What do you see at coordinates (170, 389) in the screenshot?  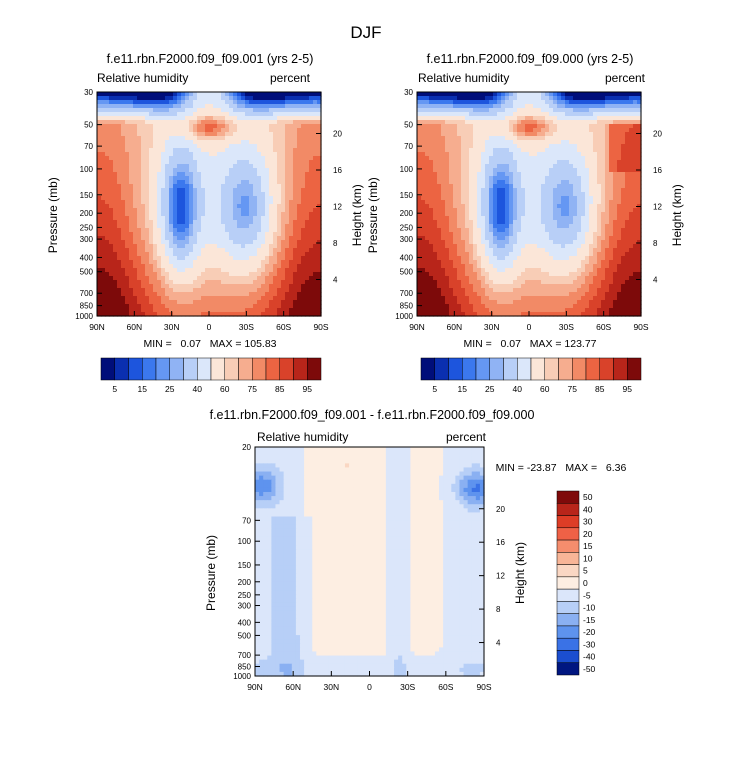 I see `colorbar-label: 25` at bounding box center [170, 389].